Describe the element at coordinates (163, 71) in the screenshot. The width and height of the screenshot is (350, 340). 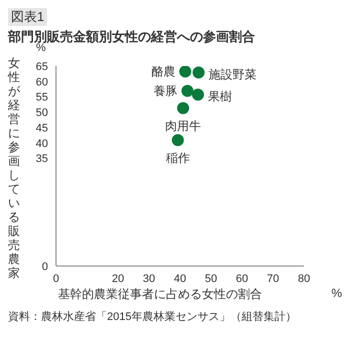
I see `data-label: 酪農` at that location.